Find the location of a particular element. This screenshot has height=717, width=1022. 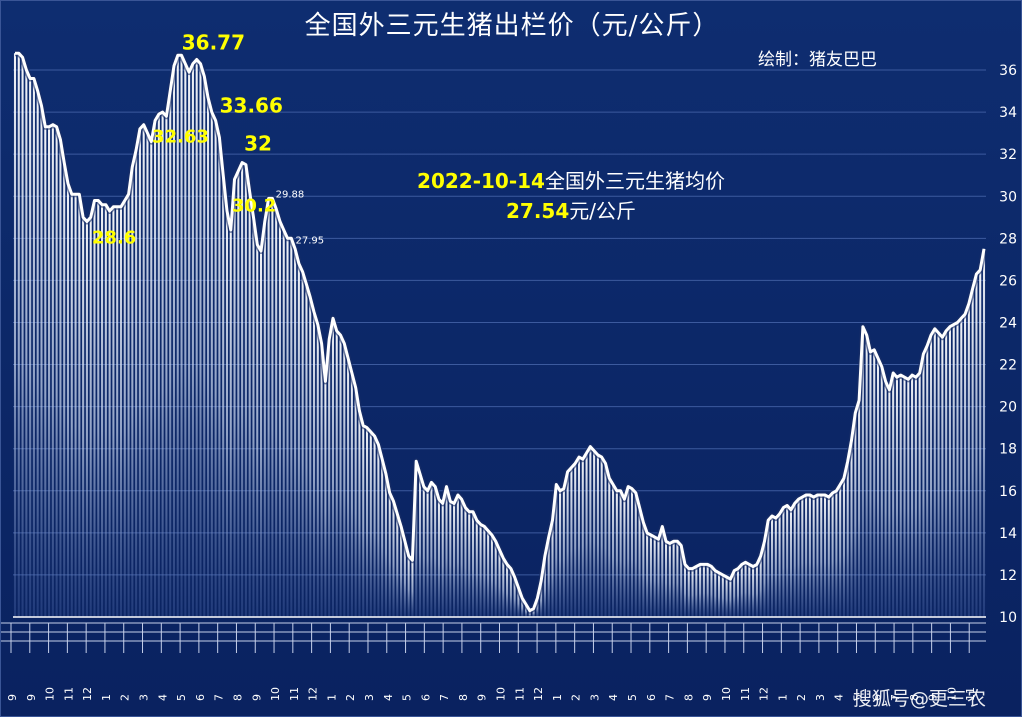

x-tick-label: 7 is located at coordinates (670, 697).